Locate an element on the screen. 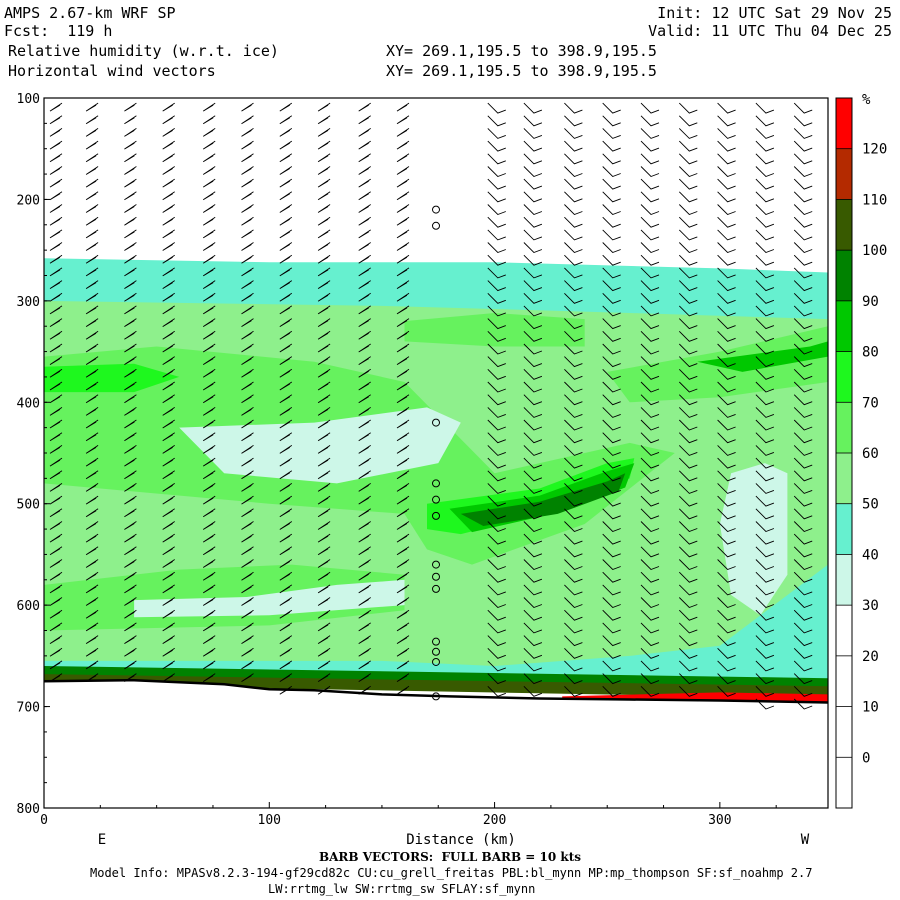  field-title: Relative humidity (w.r.t. ice) is located at coordinates (143, 51).